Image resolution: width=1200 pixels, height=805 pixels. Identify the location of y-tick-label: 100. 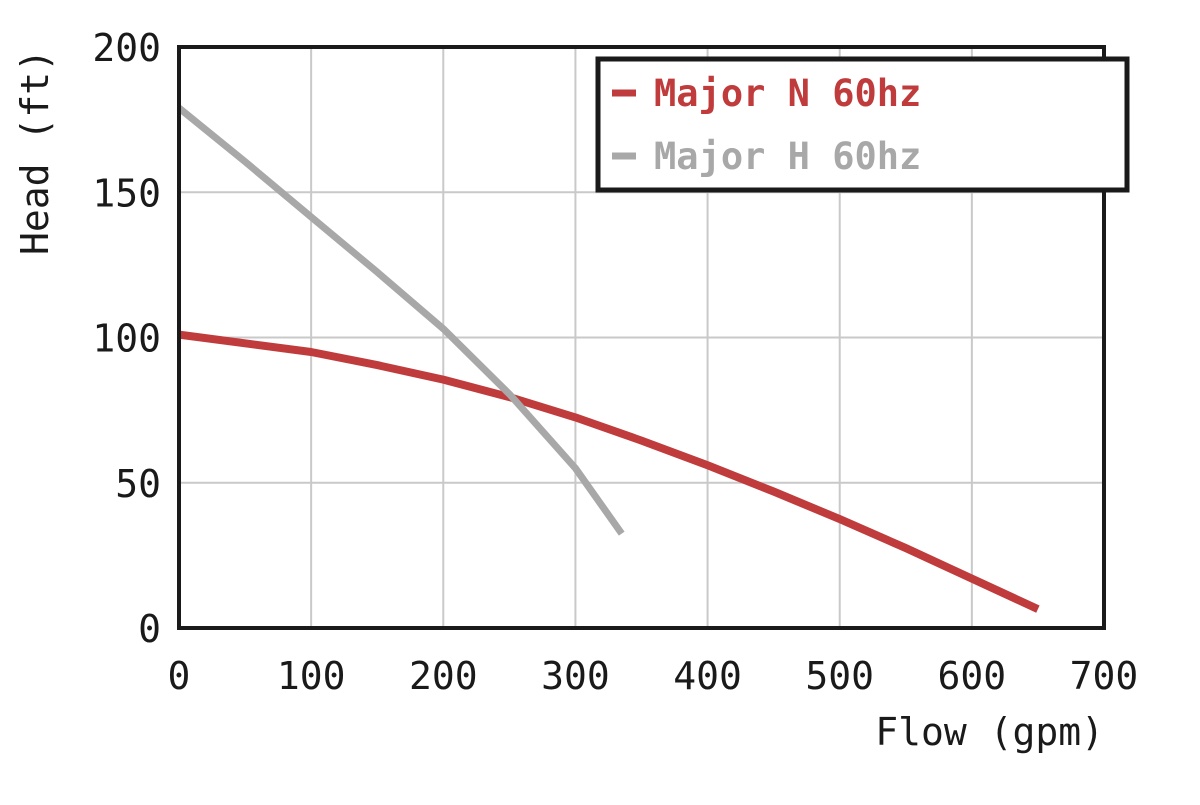
(126, 339).